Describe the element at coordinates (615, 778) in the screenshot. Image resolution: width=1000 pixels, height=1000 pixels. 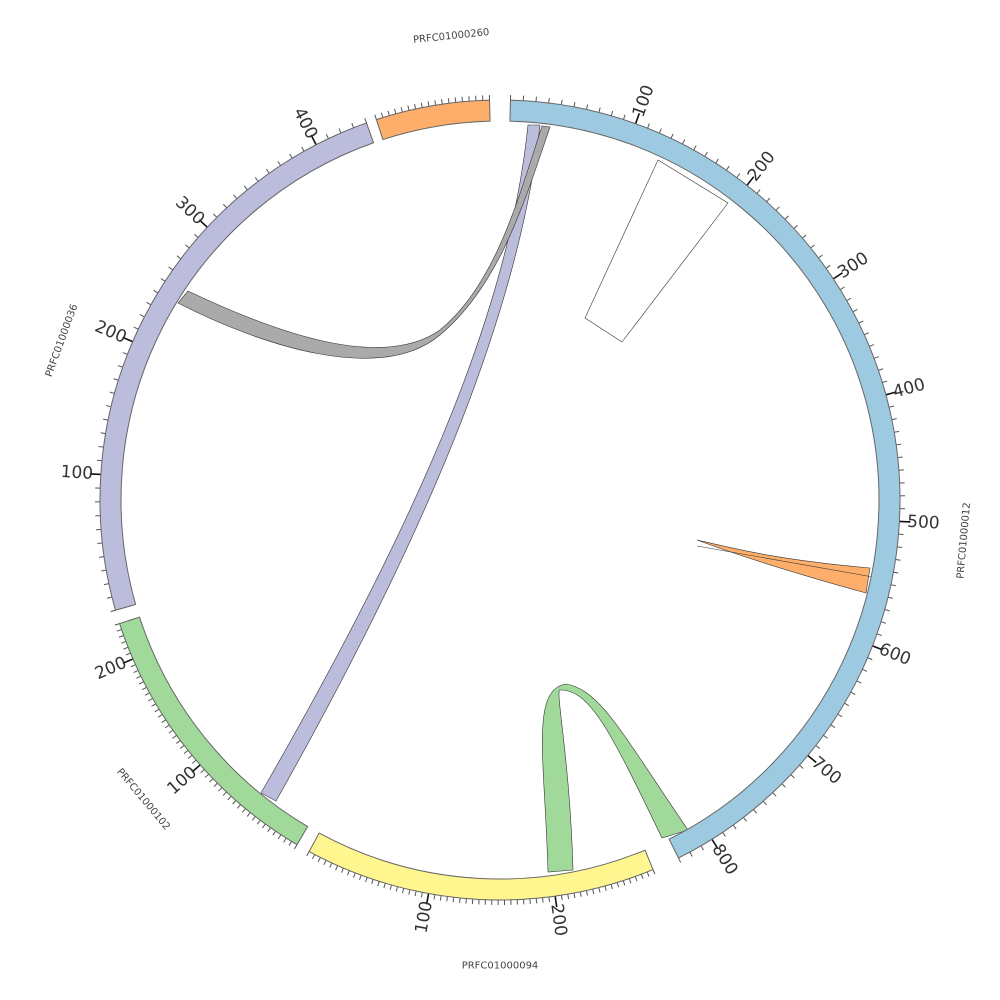
I see `link-ribbon-link-d` at that location.